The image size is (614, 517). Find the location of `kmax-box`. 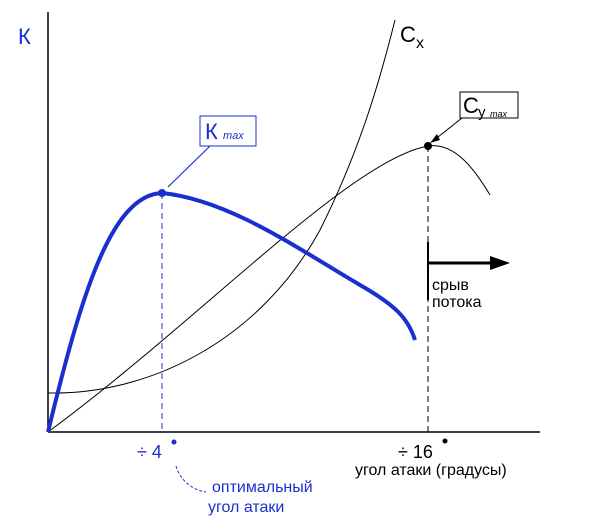

kmax-box is located at coordinates (228, 131).